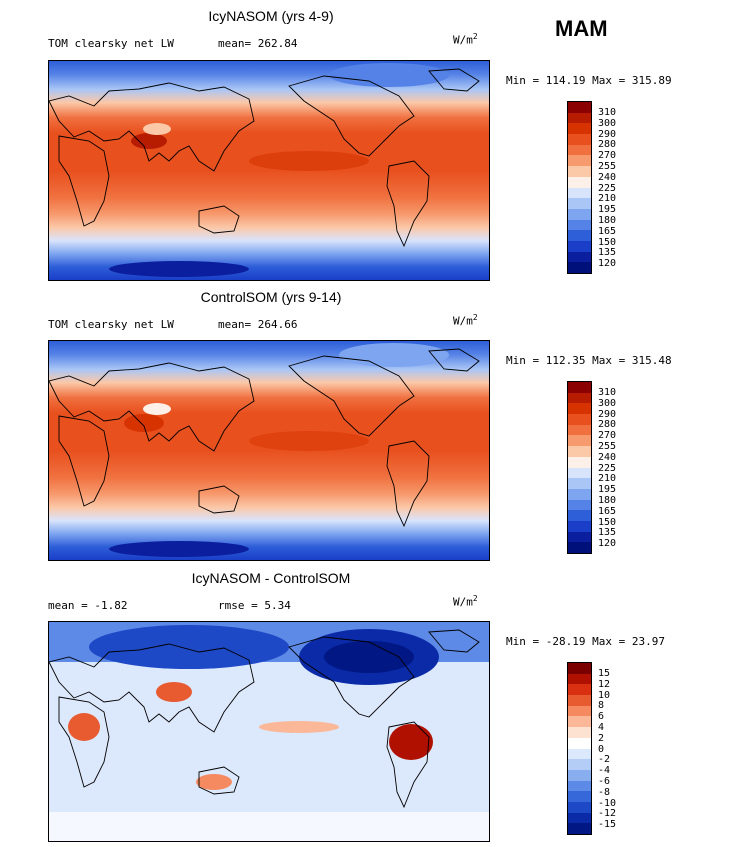 This screenshot has width=733, height=847. I want to click on panel1-title: IcyNASOM (yrs 4-9), so click(271, 16).